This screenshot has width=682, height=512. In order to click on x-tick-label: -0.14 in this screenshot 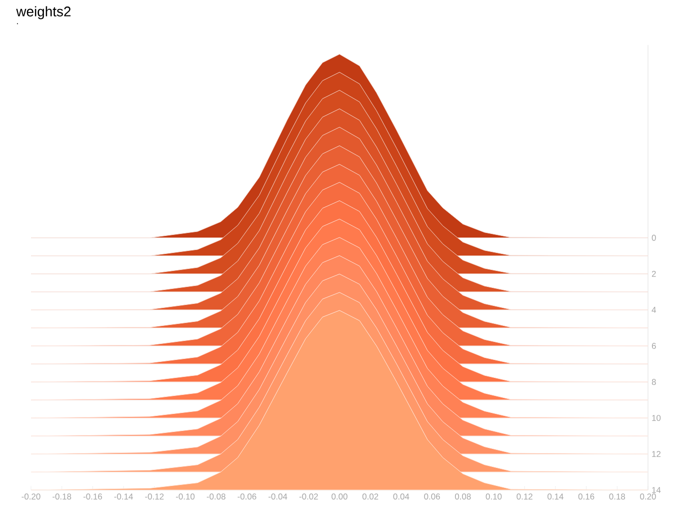, I will do `click(123, 497)`.